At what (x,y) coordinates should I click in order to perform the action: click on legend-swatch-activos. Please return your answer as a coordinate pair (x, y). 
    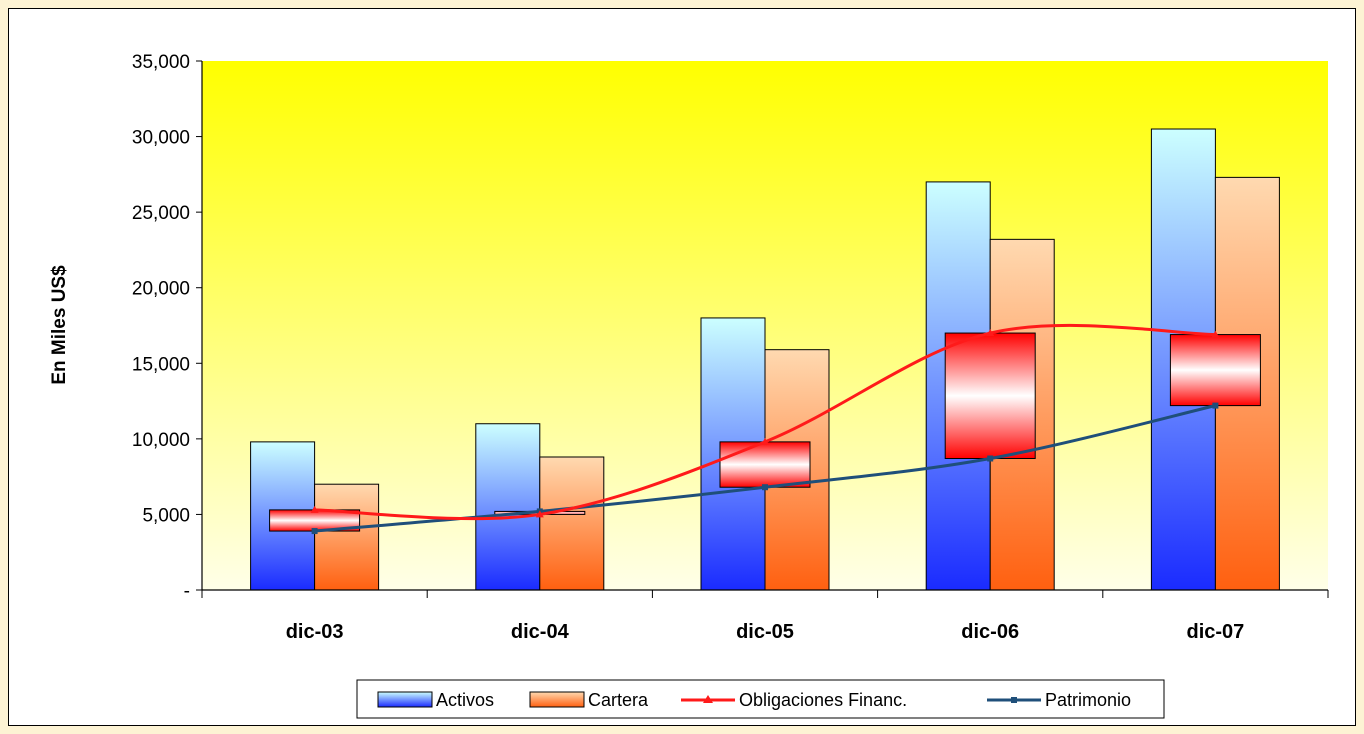
    Looking at the image, I should click on (405, 699).